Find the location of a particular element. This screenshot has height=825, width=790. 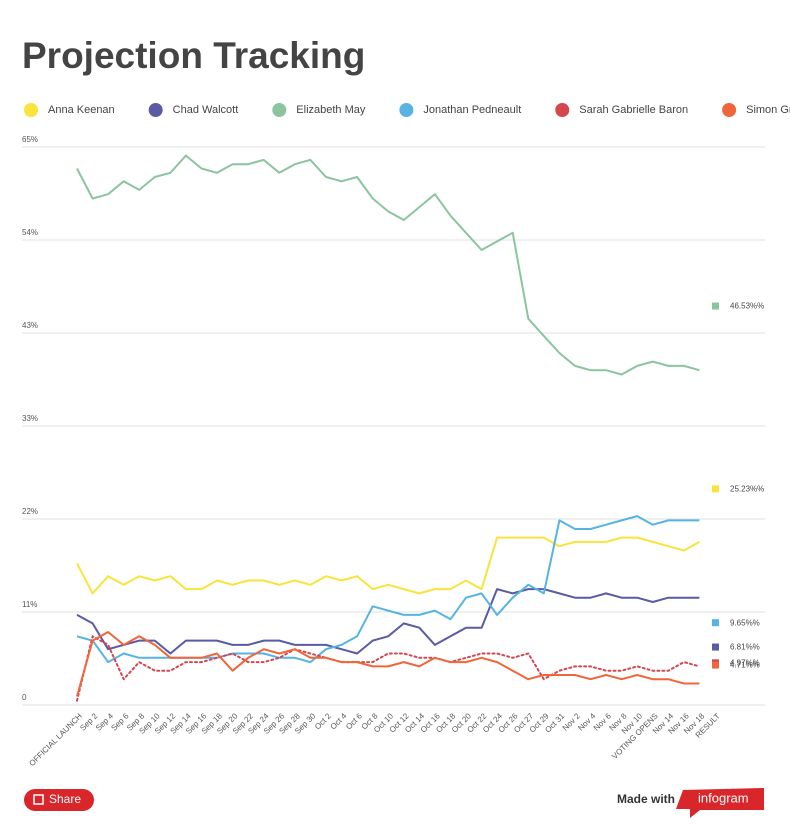

x-tick-label: Oct 2 is located at coordinates (323, 721).